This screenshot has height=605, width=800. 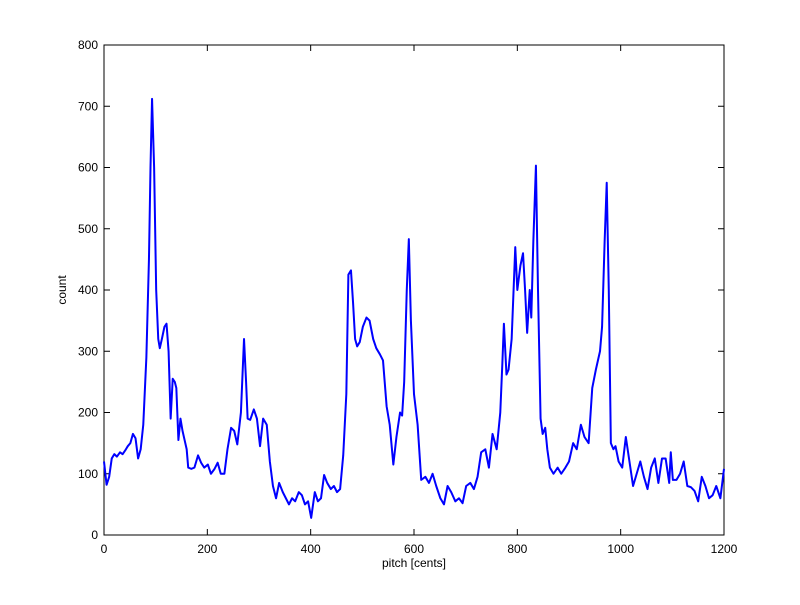 I want to click on y-tick-label: 400, so click(x=88, y=290).